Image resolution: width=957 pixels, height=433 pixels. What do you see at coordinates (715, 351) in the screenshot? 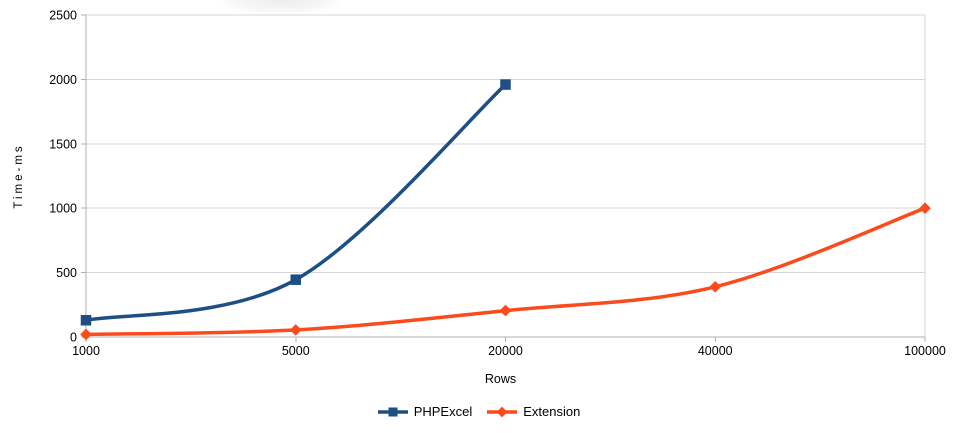
I see `svg-text: 40000` at bounding box center [715, 351].